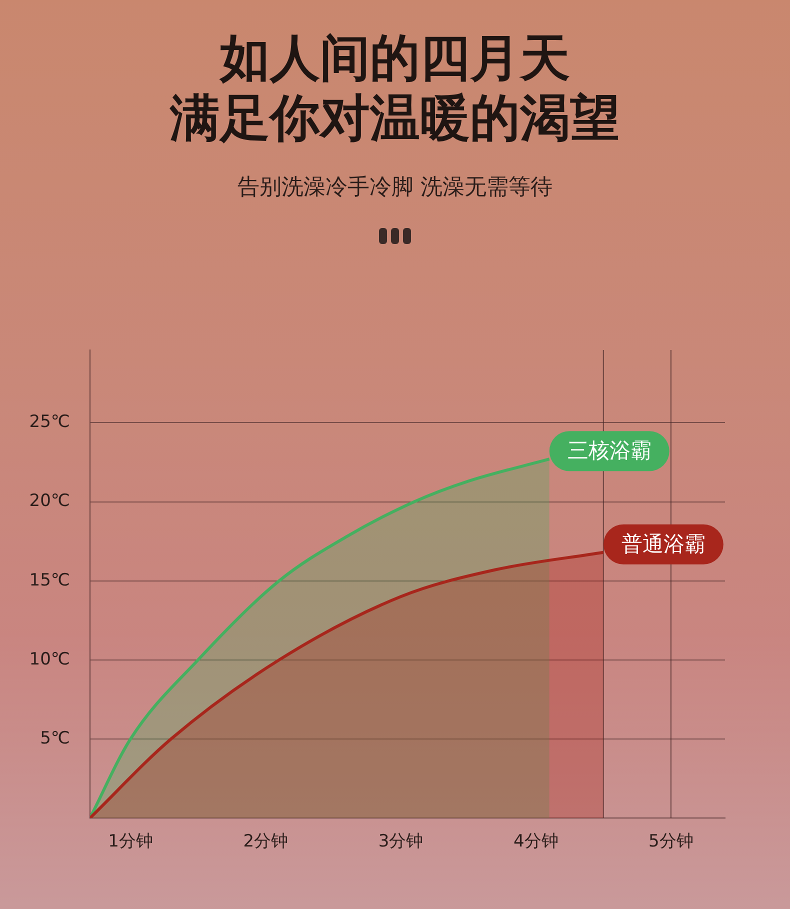  I want to click on y-tick-label: 10℃, so click(49, 659).